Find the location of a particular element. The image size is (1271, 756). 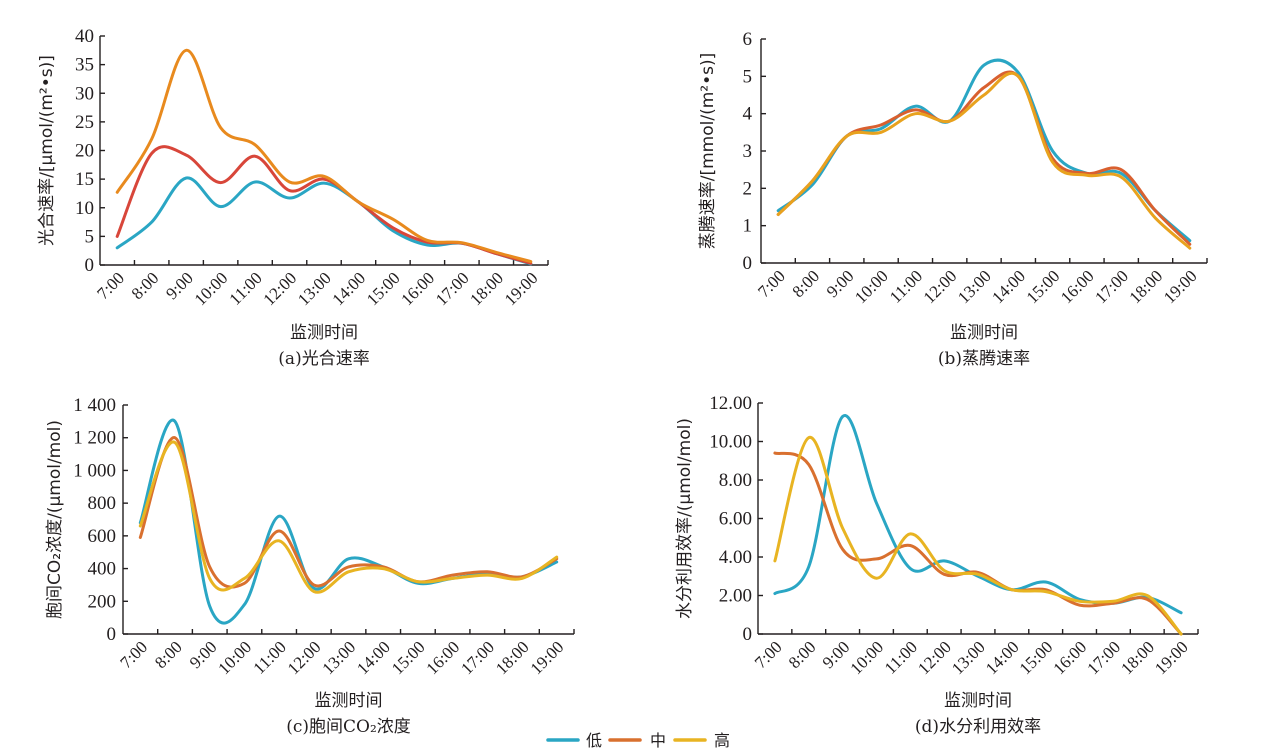

y-tick-label: 2.00 is located at coordinates (735, 596).